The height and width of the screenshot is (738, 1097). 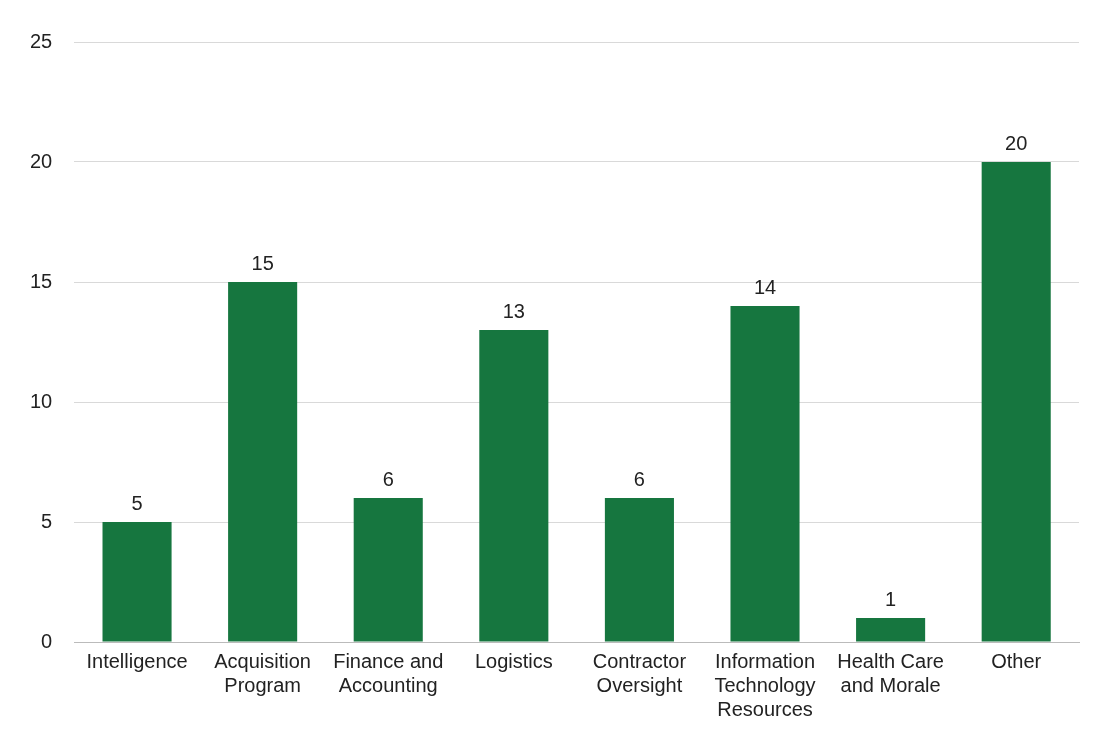 I want to click on data-label: 13, so click(x=513, y=310).